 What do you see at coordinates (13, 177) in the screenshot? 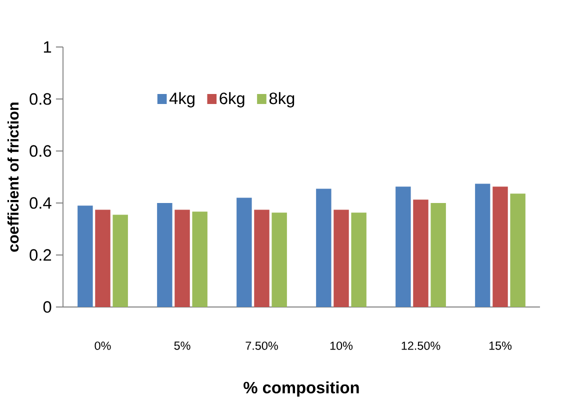
I see `y-axis-title: coefficient of friction` at bounding box center [13, 177].